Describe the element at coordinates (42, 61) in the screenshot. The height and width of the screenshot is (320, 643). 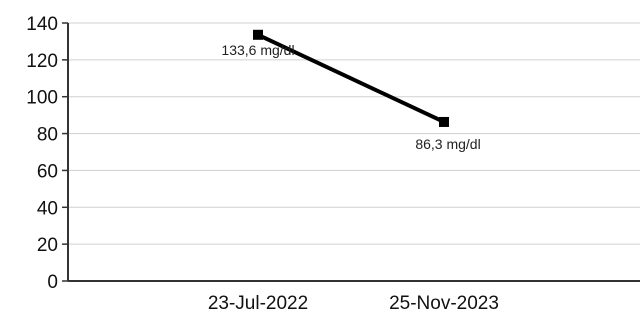
I see `y-tick-label: 120` at that location.